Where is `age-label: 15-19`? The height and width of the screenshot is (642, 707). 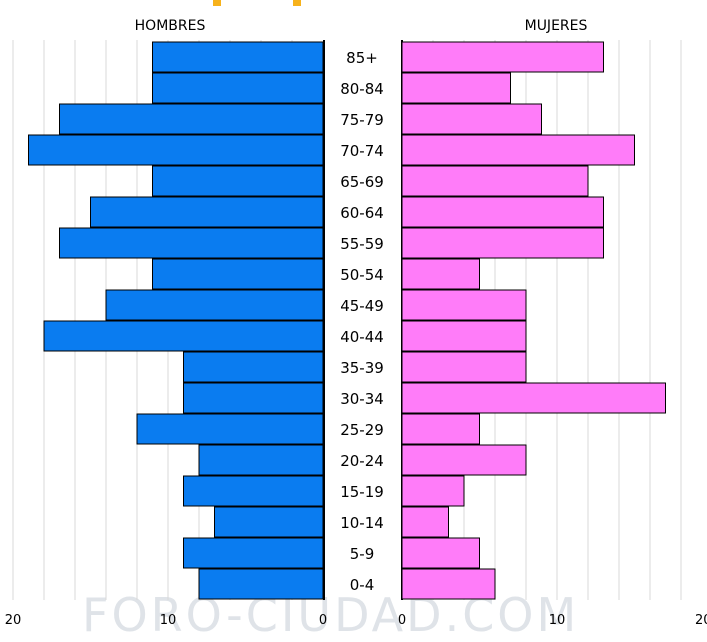
age-label: 15-19 is located at coordinates (362, 492).